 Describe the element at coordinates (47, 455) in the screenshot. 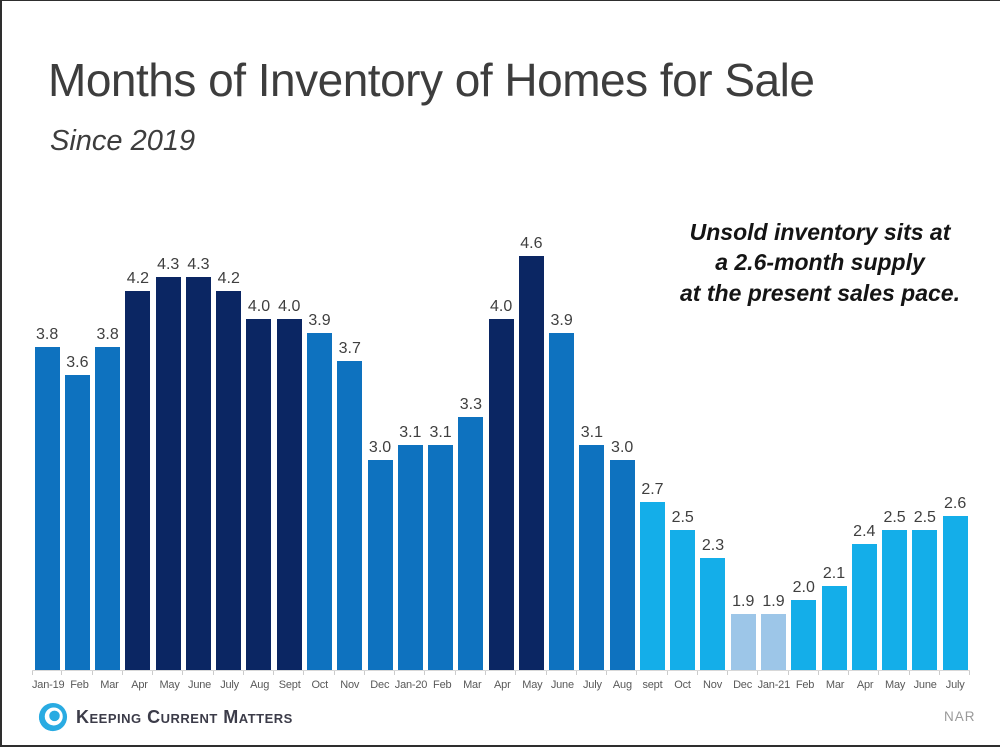

I see `bar-slot: 3.8` at that location.